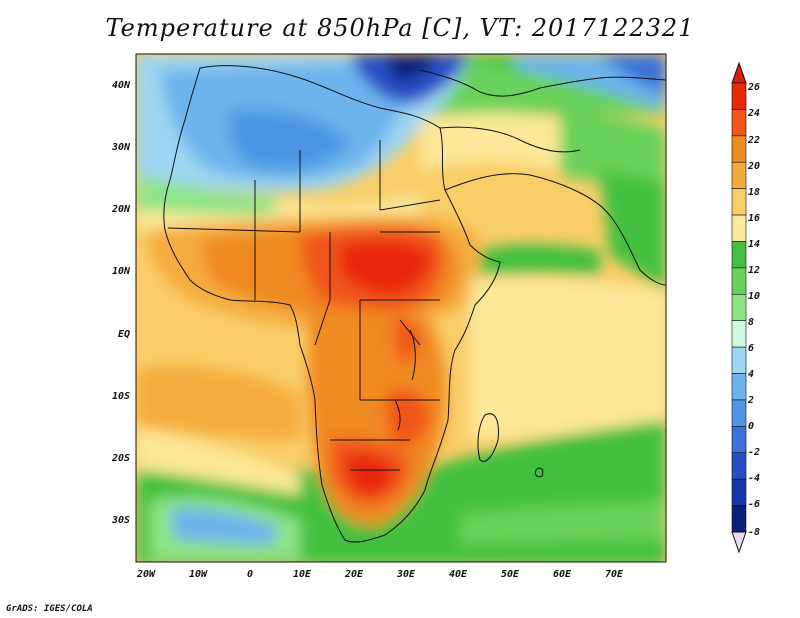 This screenshot has height=618, width=800. Describe the element at coordinates (614, 574) in the screenshot. I see `lon-label: 70E` at that location.